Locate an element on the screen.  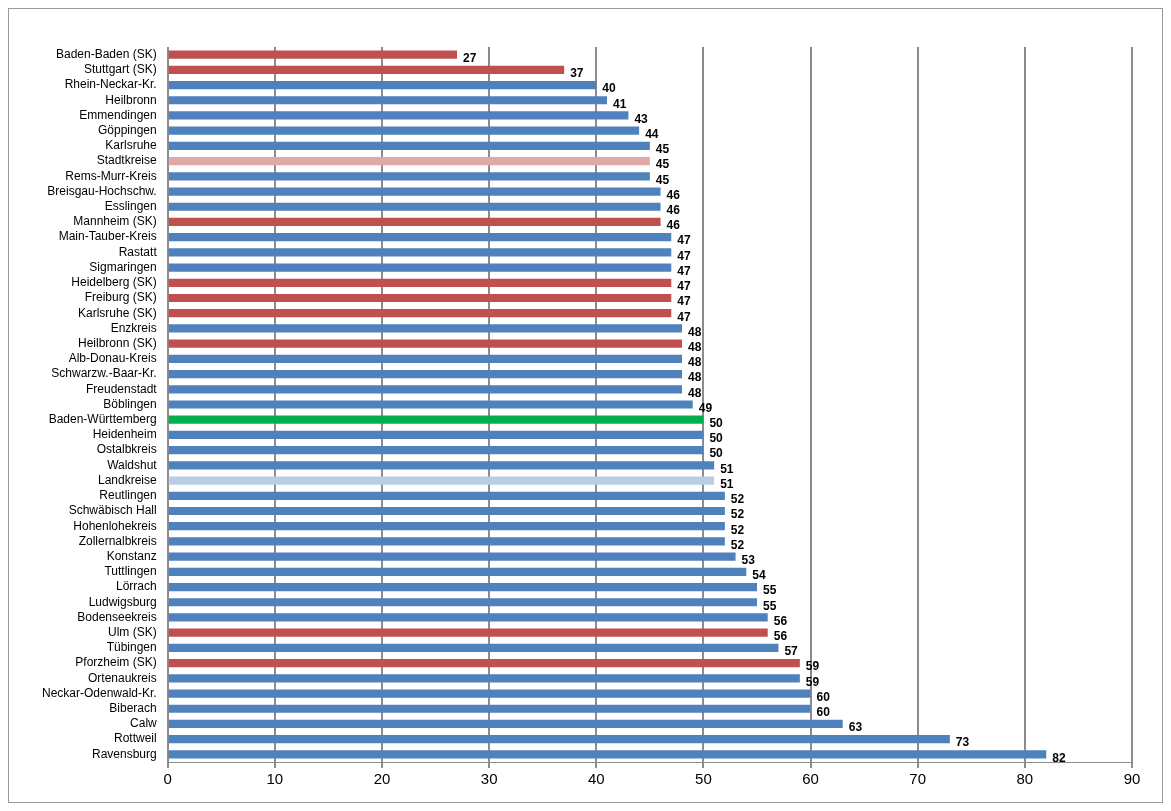
data-label: 73 is located at coordinates (962, 742).